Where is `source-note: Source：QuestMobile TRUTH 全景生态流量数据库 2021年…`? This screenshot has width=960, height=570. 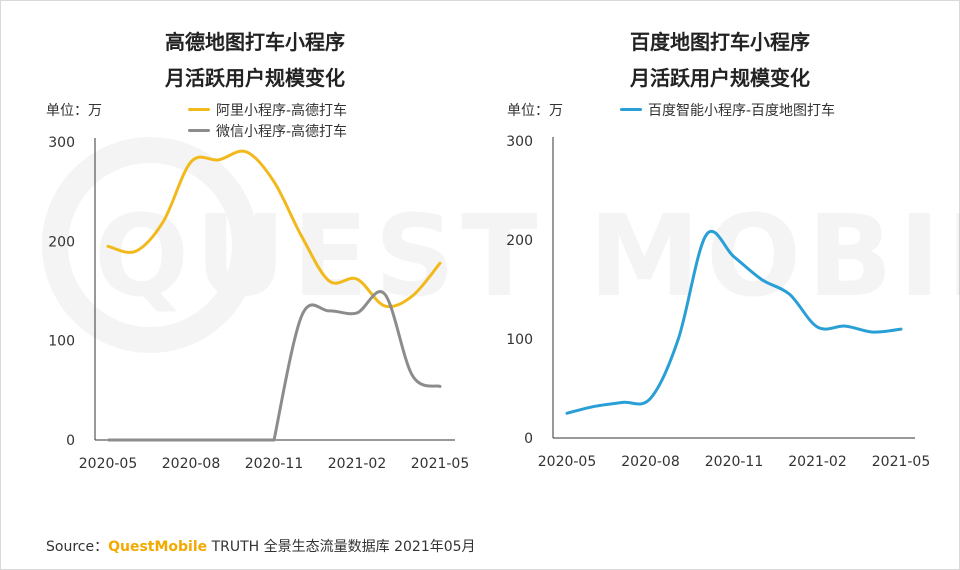 source-note: Source：QuestMobile TRUTH 全景生态流量数据库 2021年… is located at coordinates (261, 546).